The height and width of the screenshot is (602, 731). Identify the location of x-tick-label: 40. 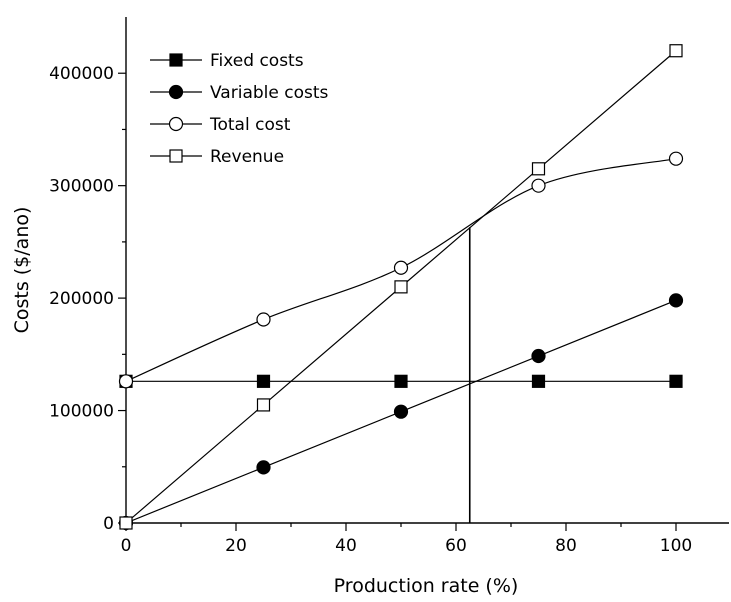
(346, 546).